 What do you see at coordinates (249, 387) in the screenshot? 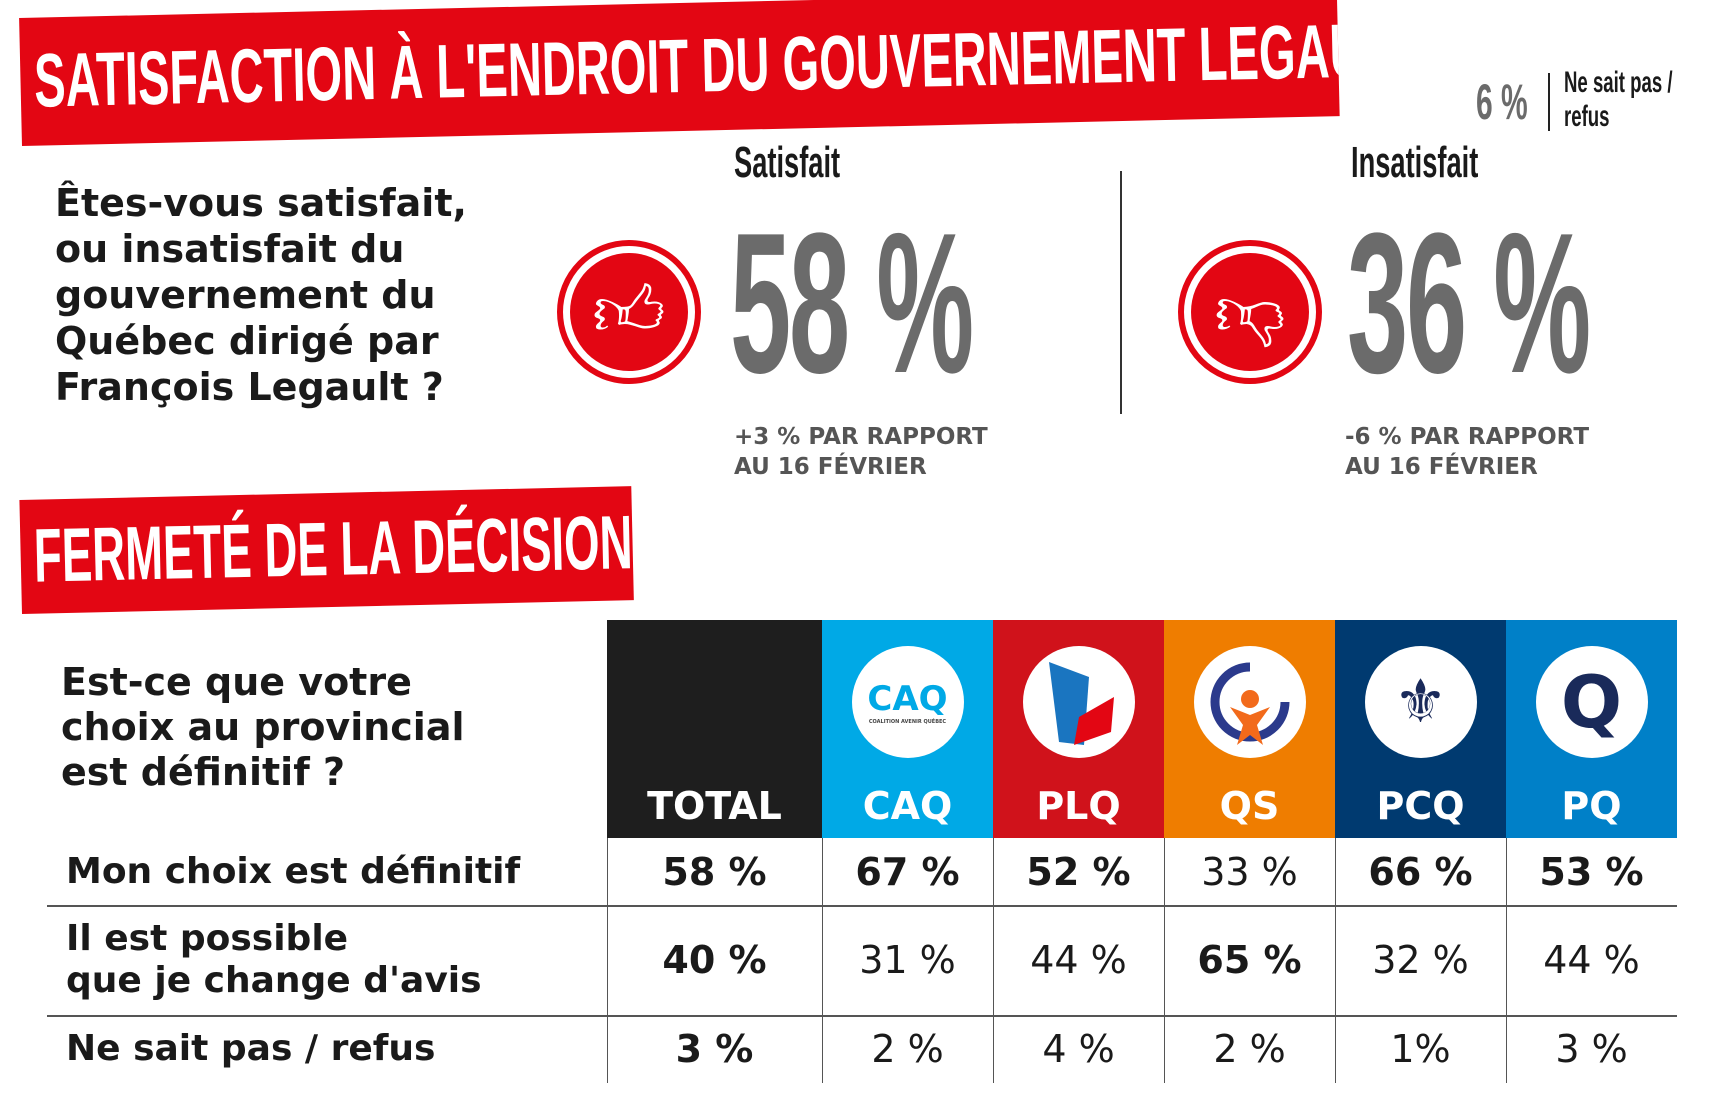
I see `question-line: François Legault ?` at bounding box center [249, 387].